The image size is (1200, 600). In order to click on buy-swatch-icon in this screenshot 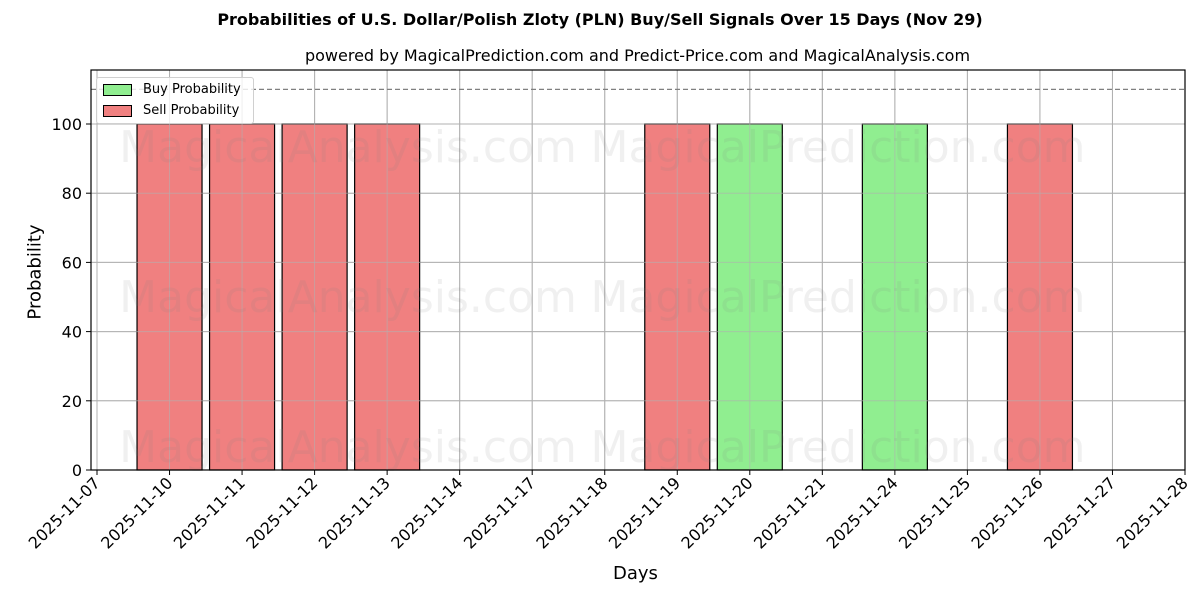, I will do `click(117, 89)`.